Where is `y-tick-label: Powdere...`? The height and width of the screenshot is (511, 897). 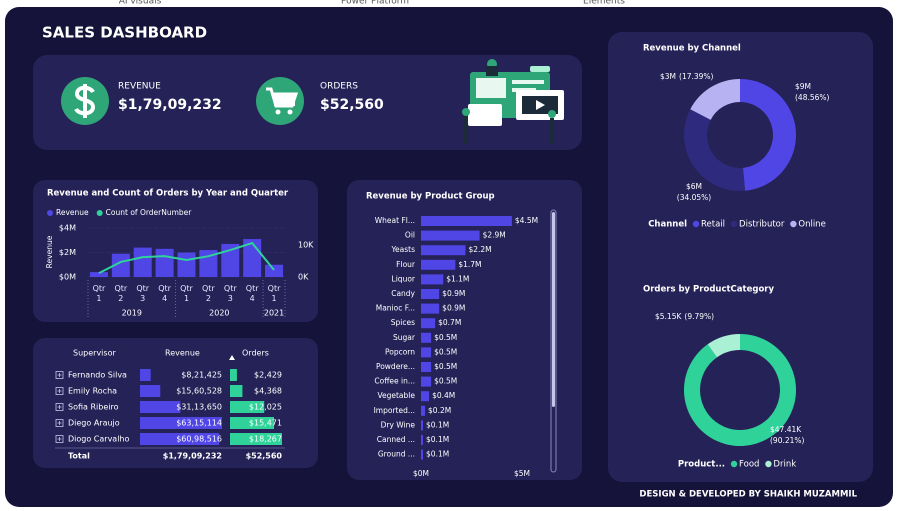 y-tick-label: Powdere... is located at coordinates (395, 366).